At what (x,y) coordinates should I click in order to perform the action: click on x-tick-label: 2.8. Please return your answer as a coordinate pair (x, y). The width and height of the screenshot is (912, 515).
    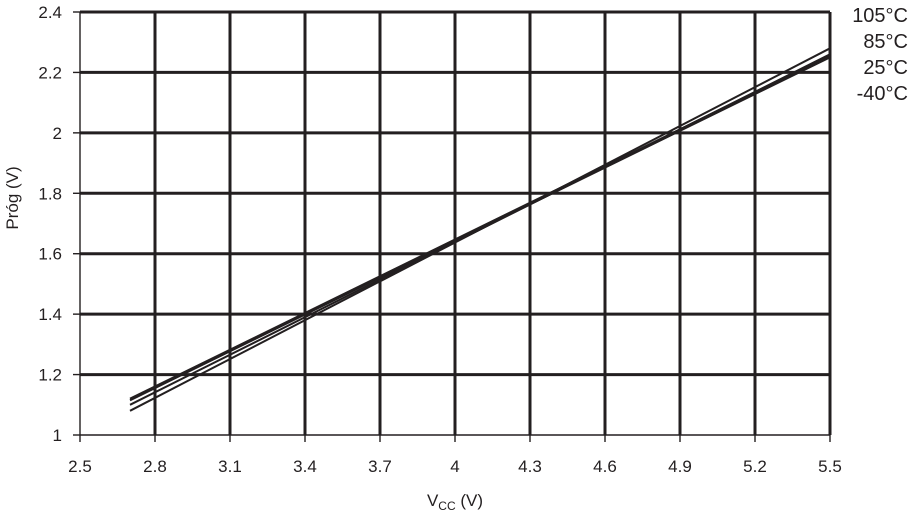
    Looking at the image, I should click on (155, 466).